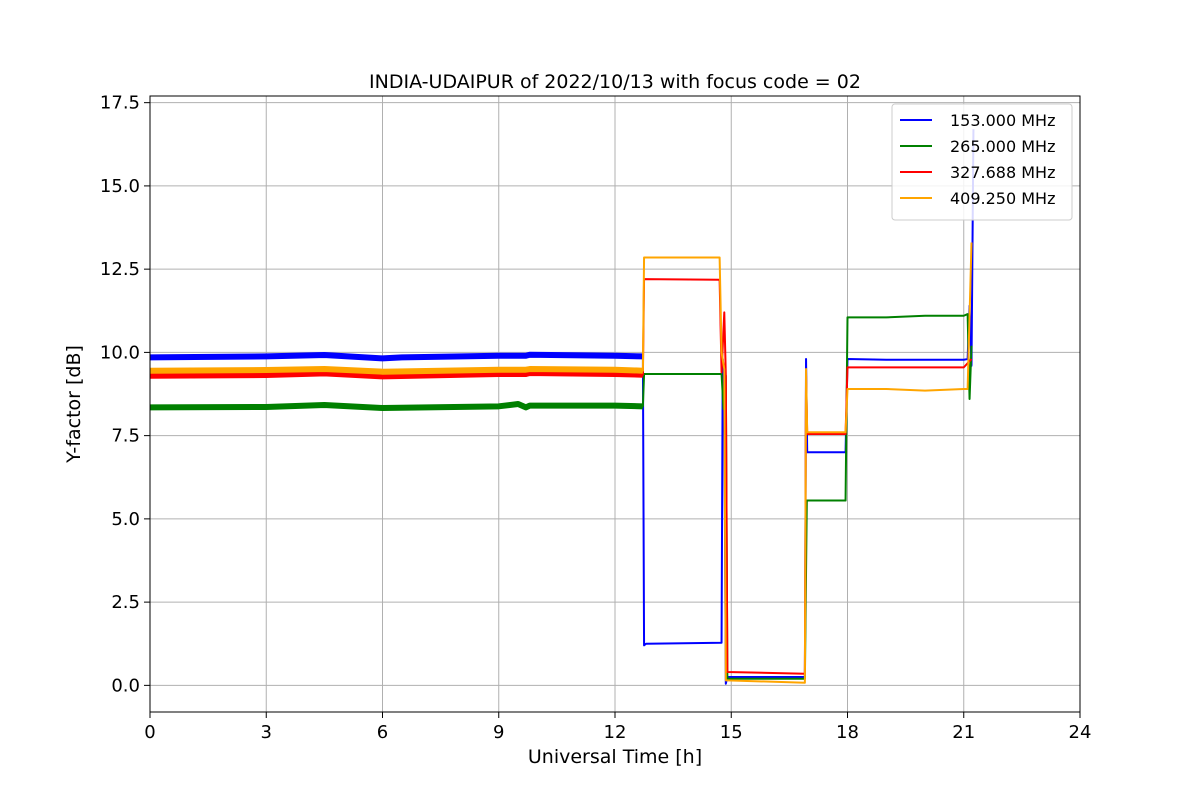 This screenshot has height=800, width=1200. I want to click on x-tick-label: 0, so click(149, 732).